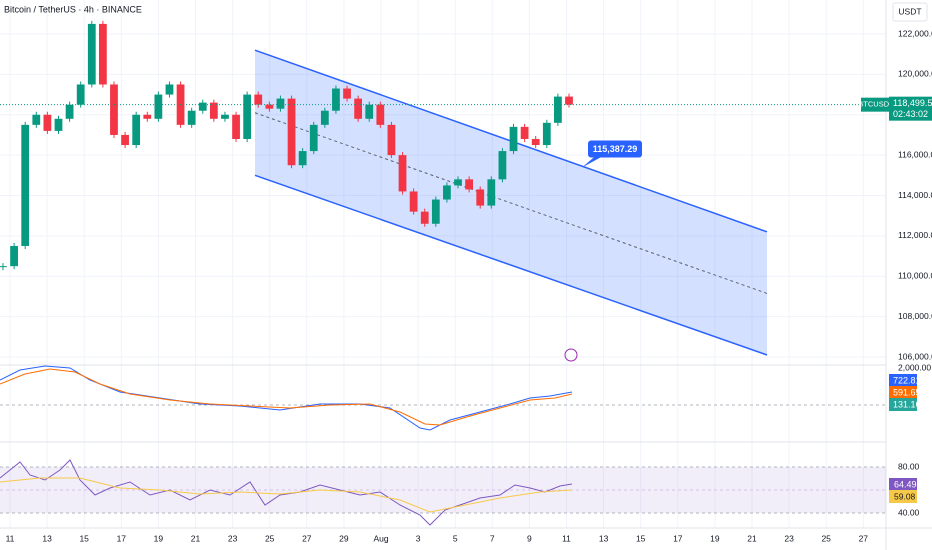  Describe the element at coordinates (752, 538) in the screenshot. I see `x-tick-label: 21` at that location.